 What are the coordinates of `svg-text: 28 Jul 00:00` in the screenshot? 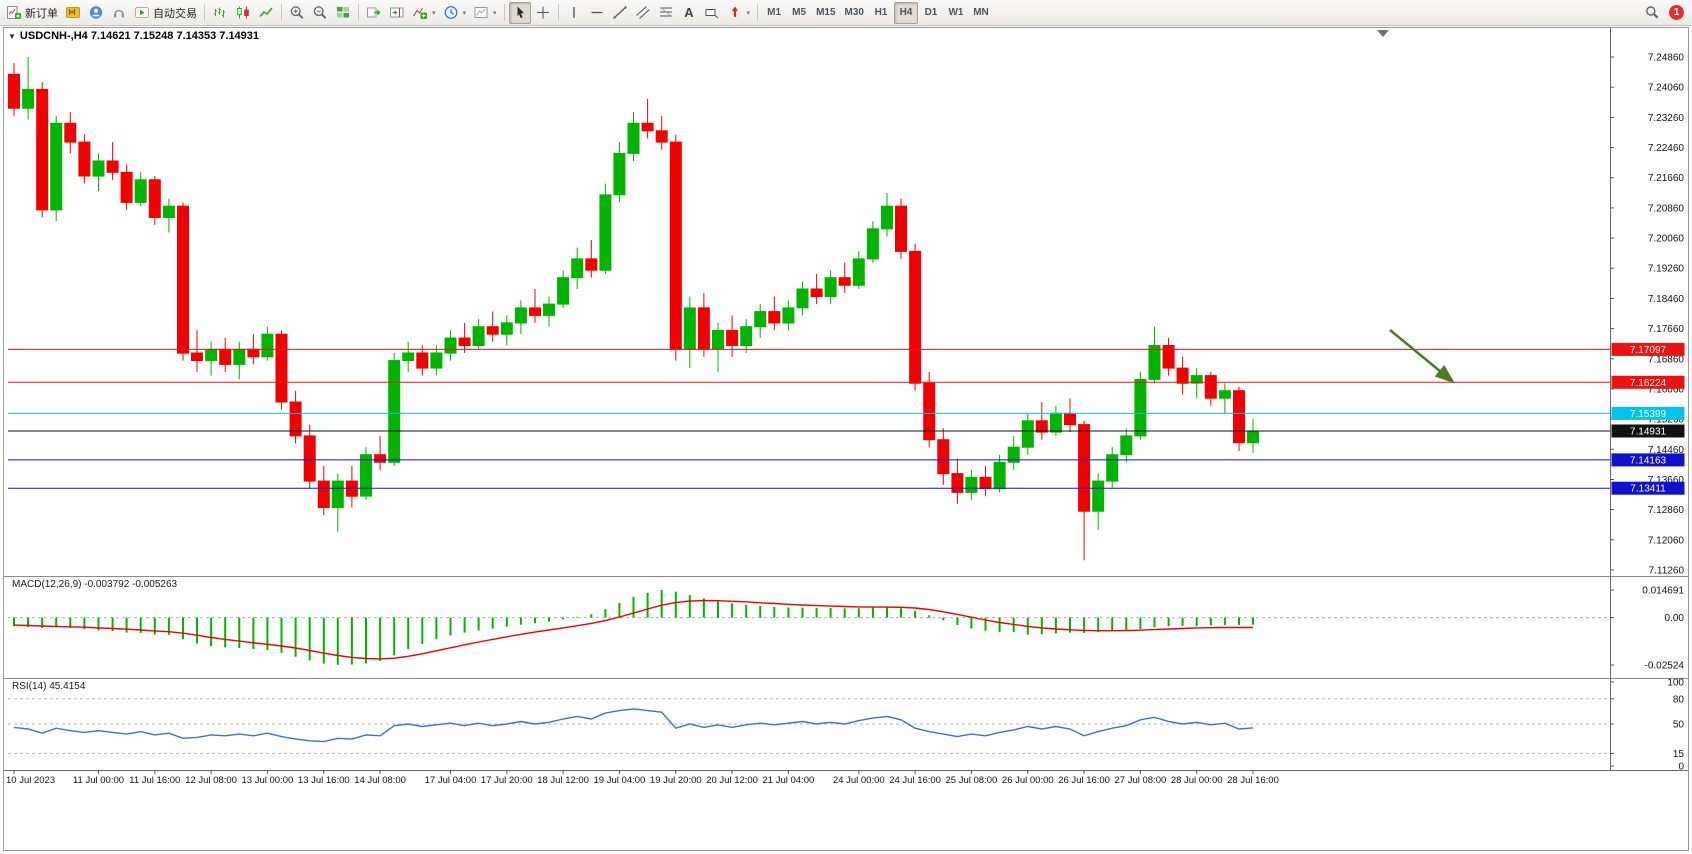 It's located at (1197, 780).